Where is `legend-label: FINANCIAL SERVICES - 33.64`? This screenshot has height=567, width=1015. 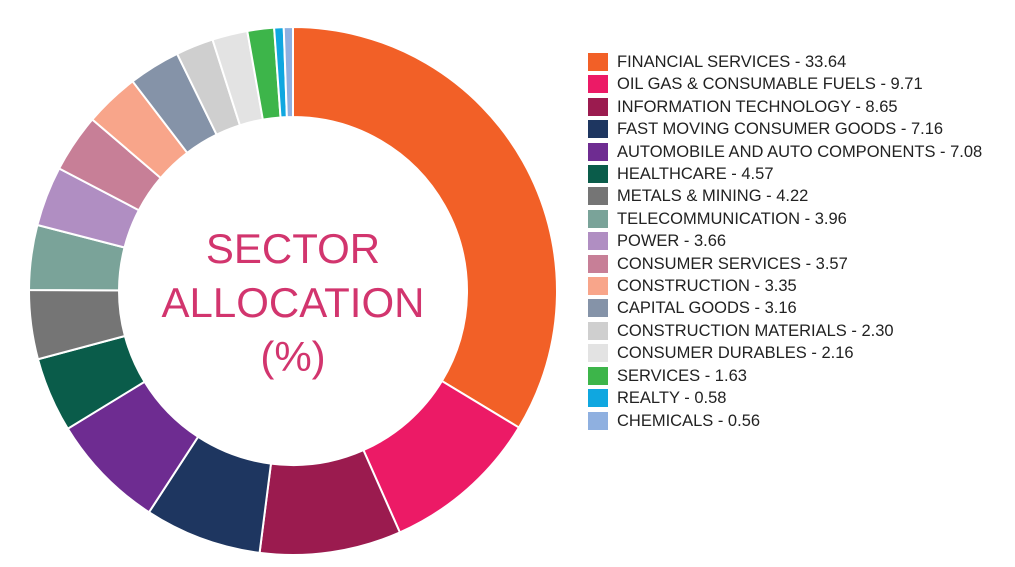 legend-label: FINANCIAL SERVICES - 33.64 is located at coordinates (732, 62).